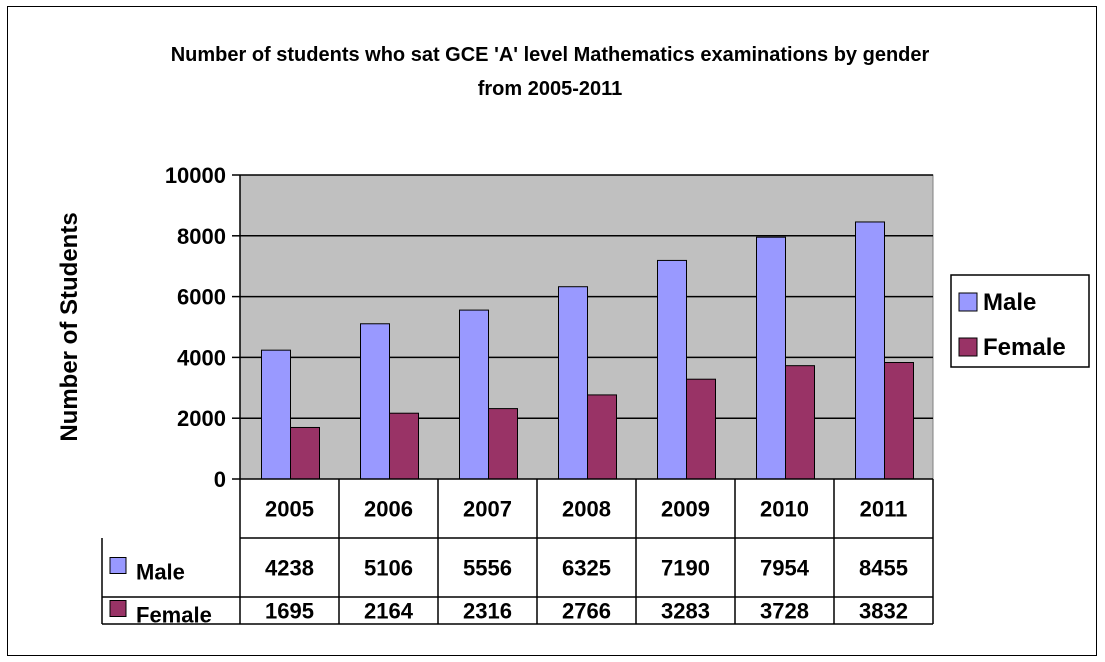 The width and height of the screenshot is (1105, 662). I want to click on category-label: 2006, so click(388, 509).